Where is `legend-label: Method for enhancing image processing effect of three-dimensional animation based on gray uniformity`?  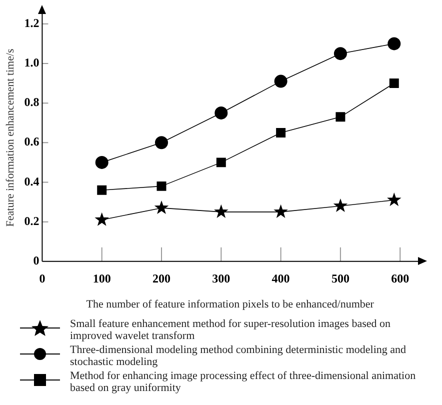 legend-label: Method for enhancing image processing effect of three-dimensional animation based on gray uniformity is located at coordinates (243, 382).